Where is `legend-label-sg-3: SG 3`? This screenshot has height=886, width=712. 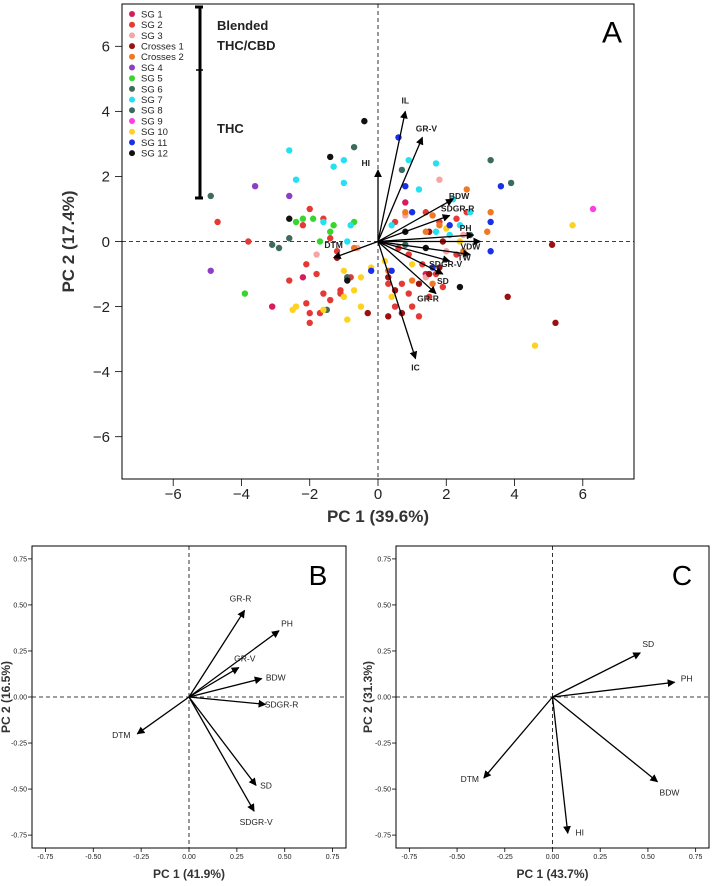 legend-label-sg-3: SG 3 is located at coordinates (152, 36).